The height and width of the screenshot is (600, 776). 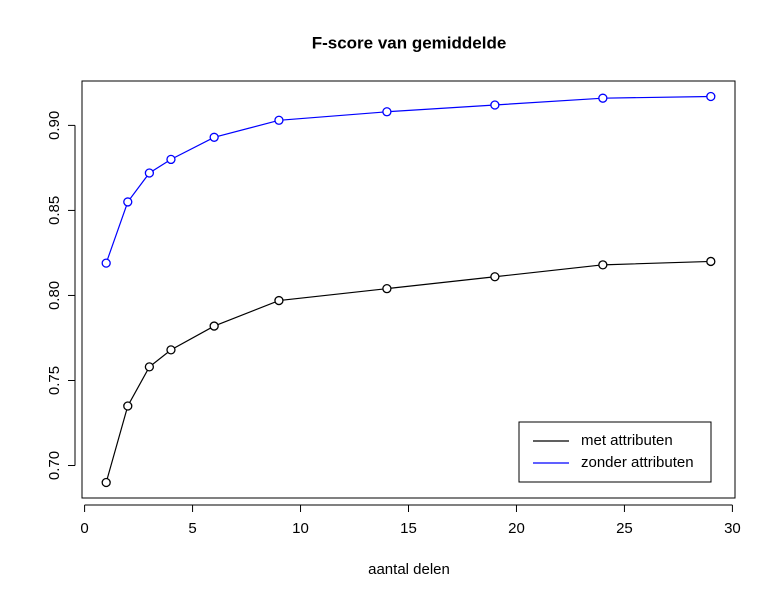 I want to click on x-tick-label: 0, so click(x=84, y=528).